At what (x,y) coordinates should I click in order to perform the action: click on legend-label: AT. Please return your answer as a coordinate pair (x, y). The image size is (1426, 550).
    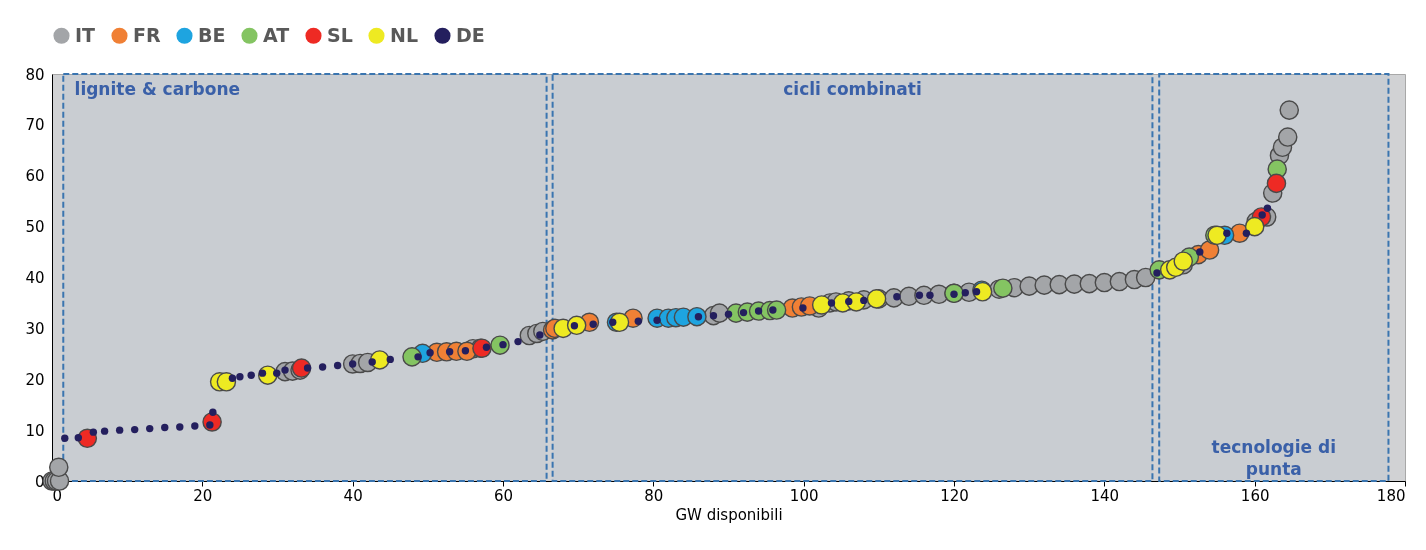
    Looking at the image, I should click on (276, 34).